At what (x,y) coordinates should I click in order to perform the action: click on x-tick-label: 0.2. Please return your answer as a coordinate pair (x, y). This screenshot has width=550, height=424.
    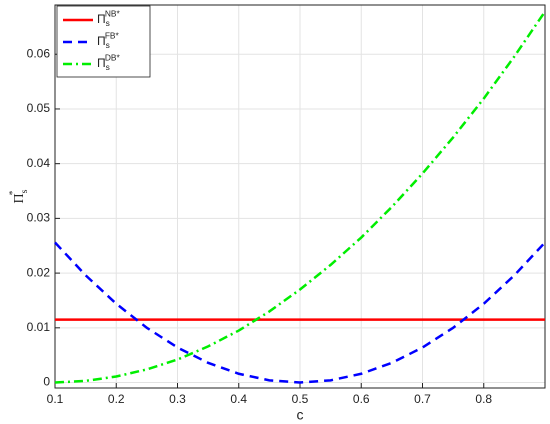
    Looking at the image, I should click on (116, 399).